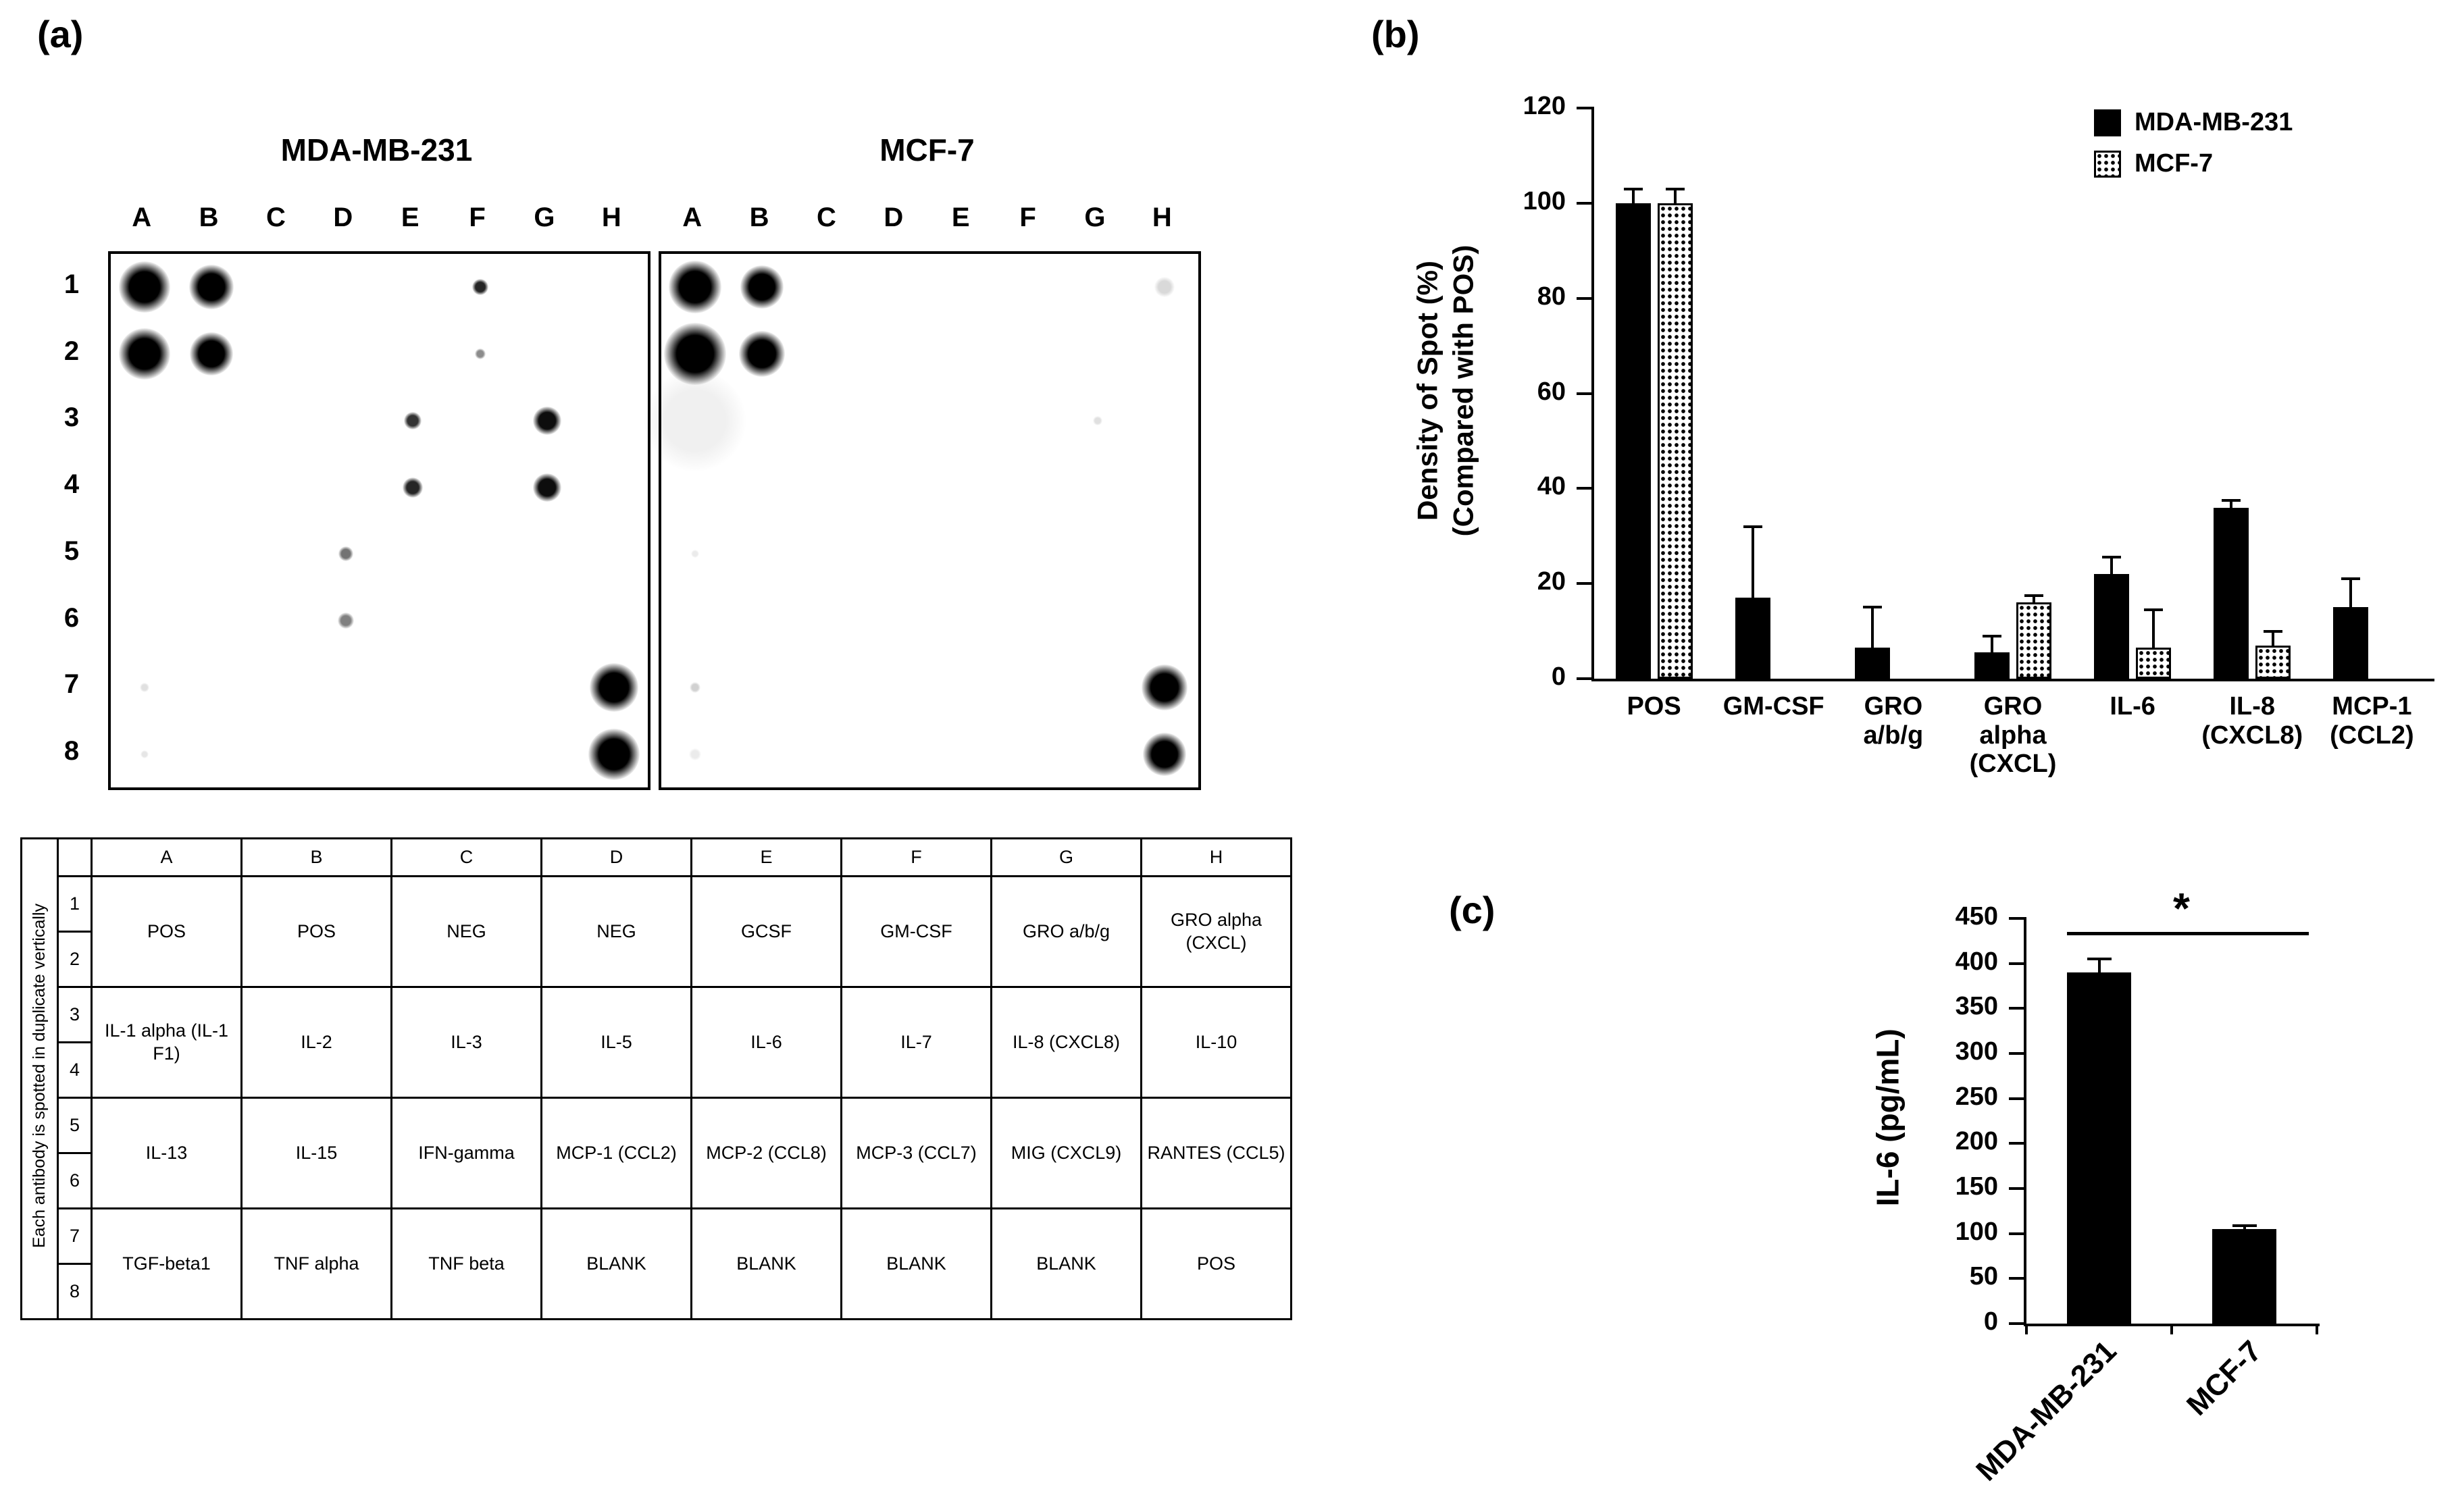 This screenshot has height=1512, width=2452. Describe the element at coordinates (1977, 1051) in the screenshot. I see `y-axis-tick-label: 300` at that location.